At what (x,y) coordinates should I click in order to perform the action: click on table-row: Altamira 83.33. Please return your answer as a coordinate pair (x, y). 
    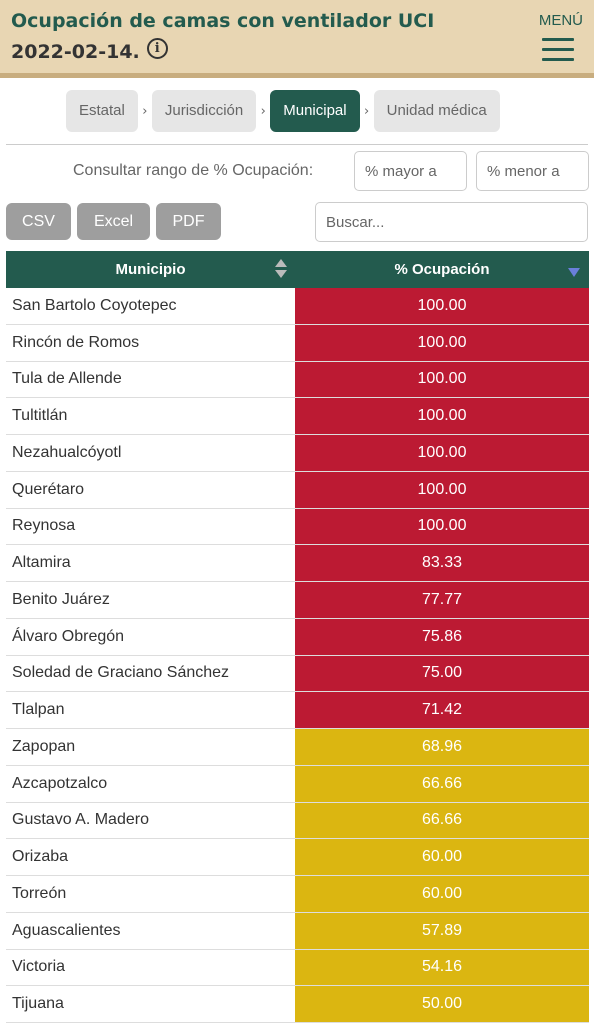
    Looking at the image, I should click on (297, 563).